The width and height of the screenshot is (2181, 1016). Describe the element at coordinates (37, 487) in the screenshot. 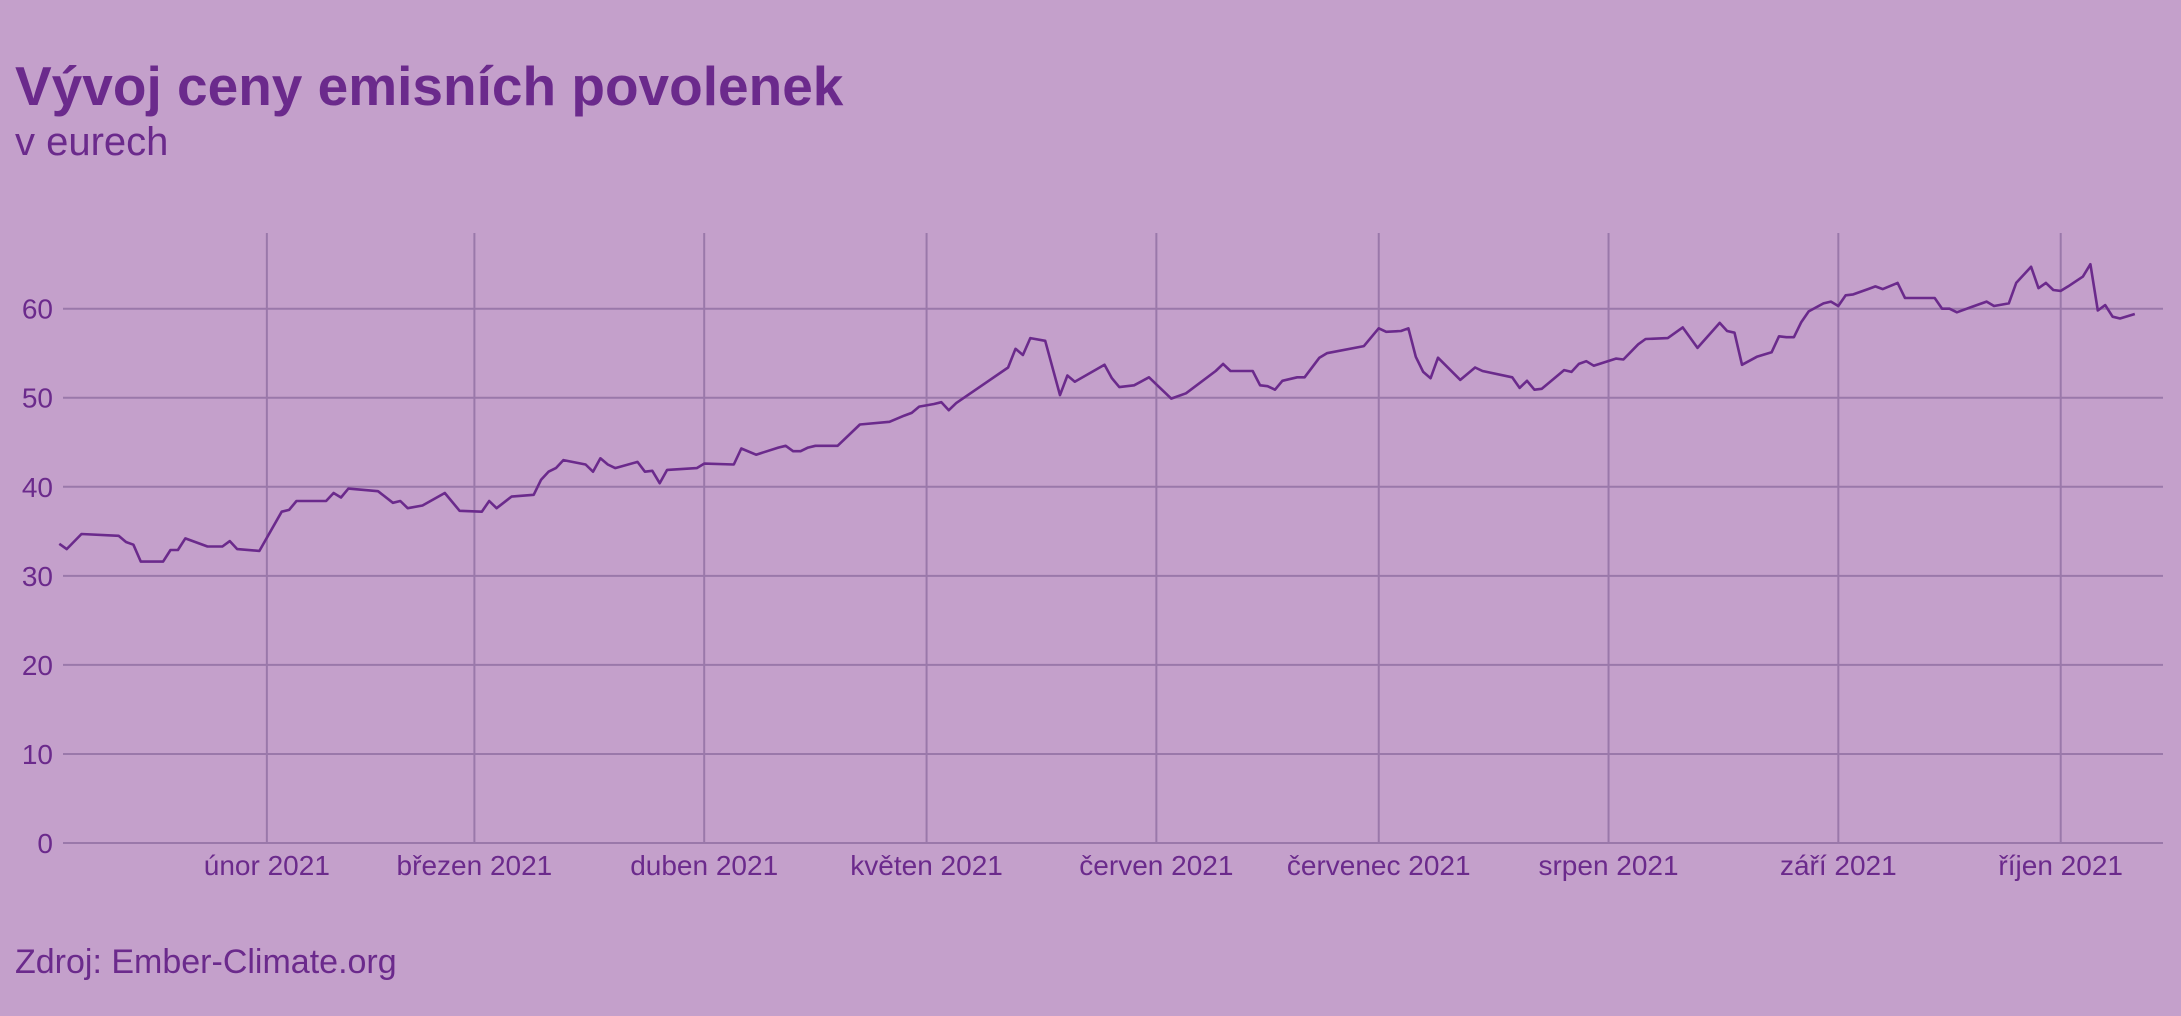

I see `y-tick-label: 40` at that location.